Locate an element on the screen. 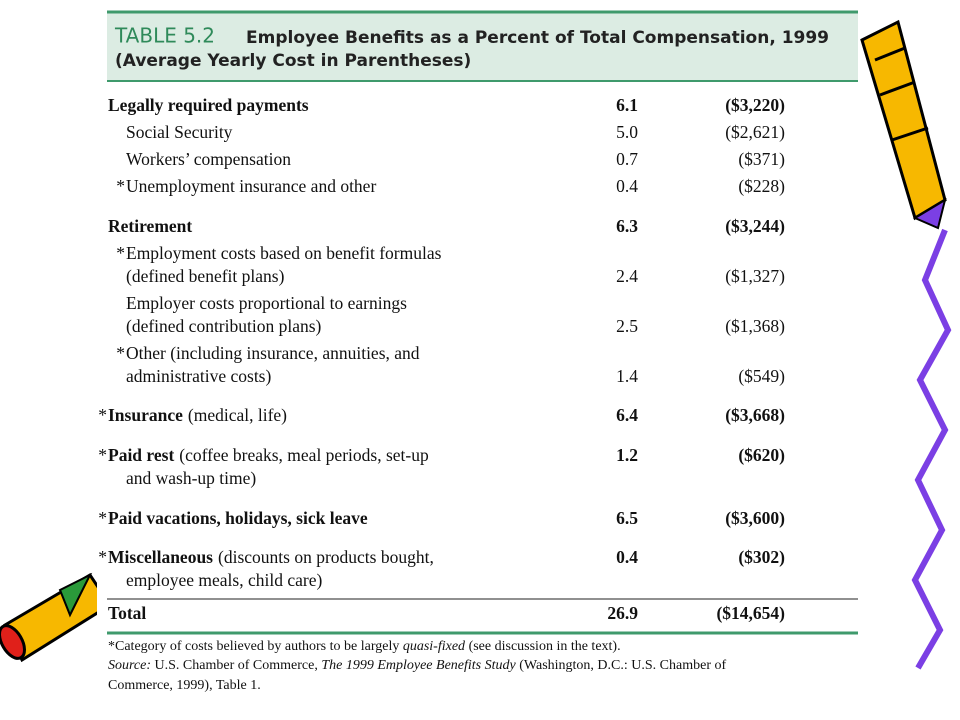 Image resolution: width=960 pixels, height=720 pixels. row-title: Retirement is located at coordinates (150, 226).